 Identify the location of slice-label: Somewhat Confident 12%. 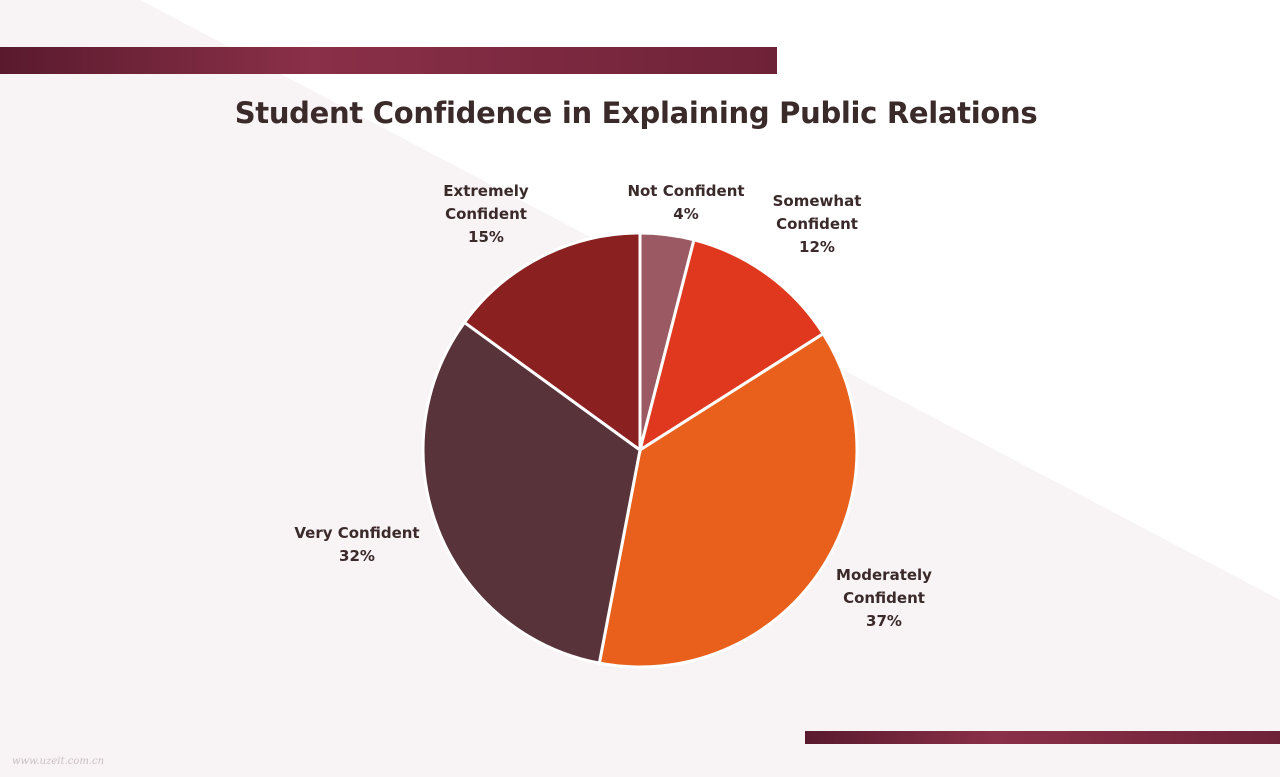
(817, 224).